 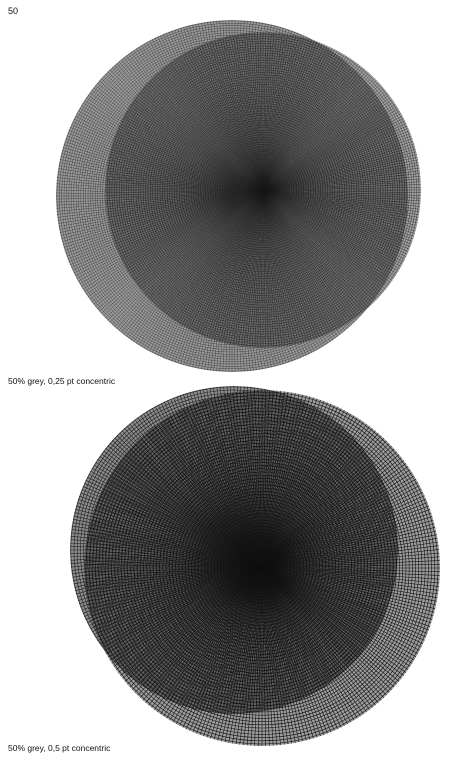 What do you see at coordinates (62, 381) in the screenshot?
I see `figure-caption-top: 50% grey, 0,25 pt concentric` at bounding box center [62, 381].